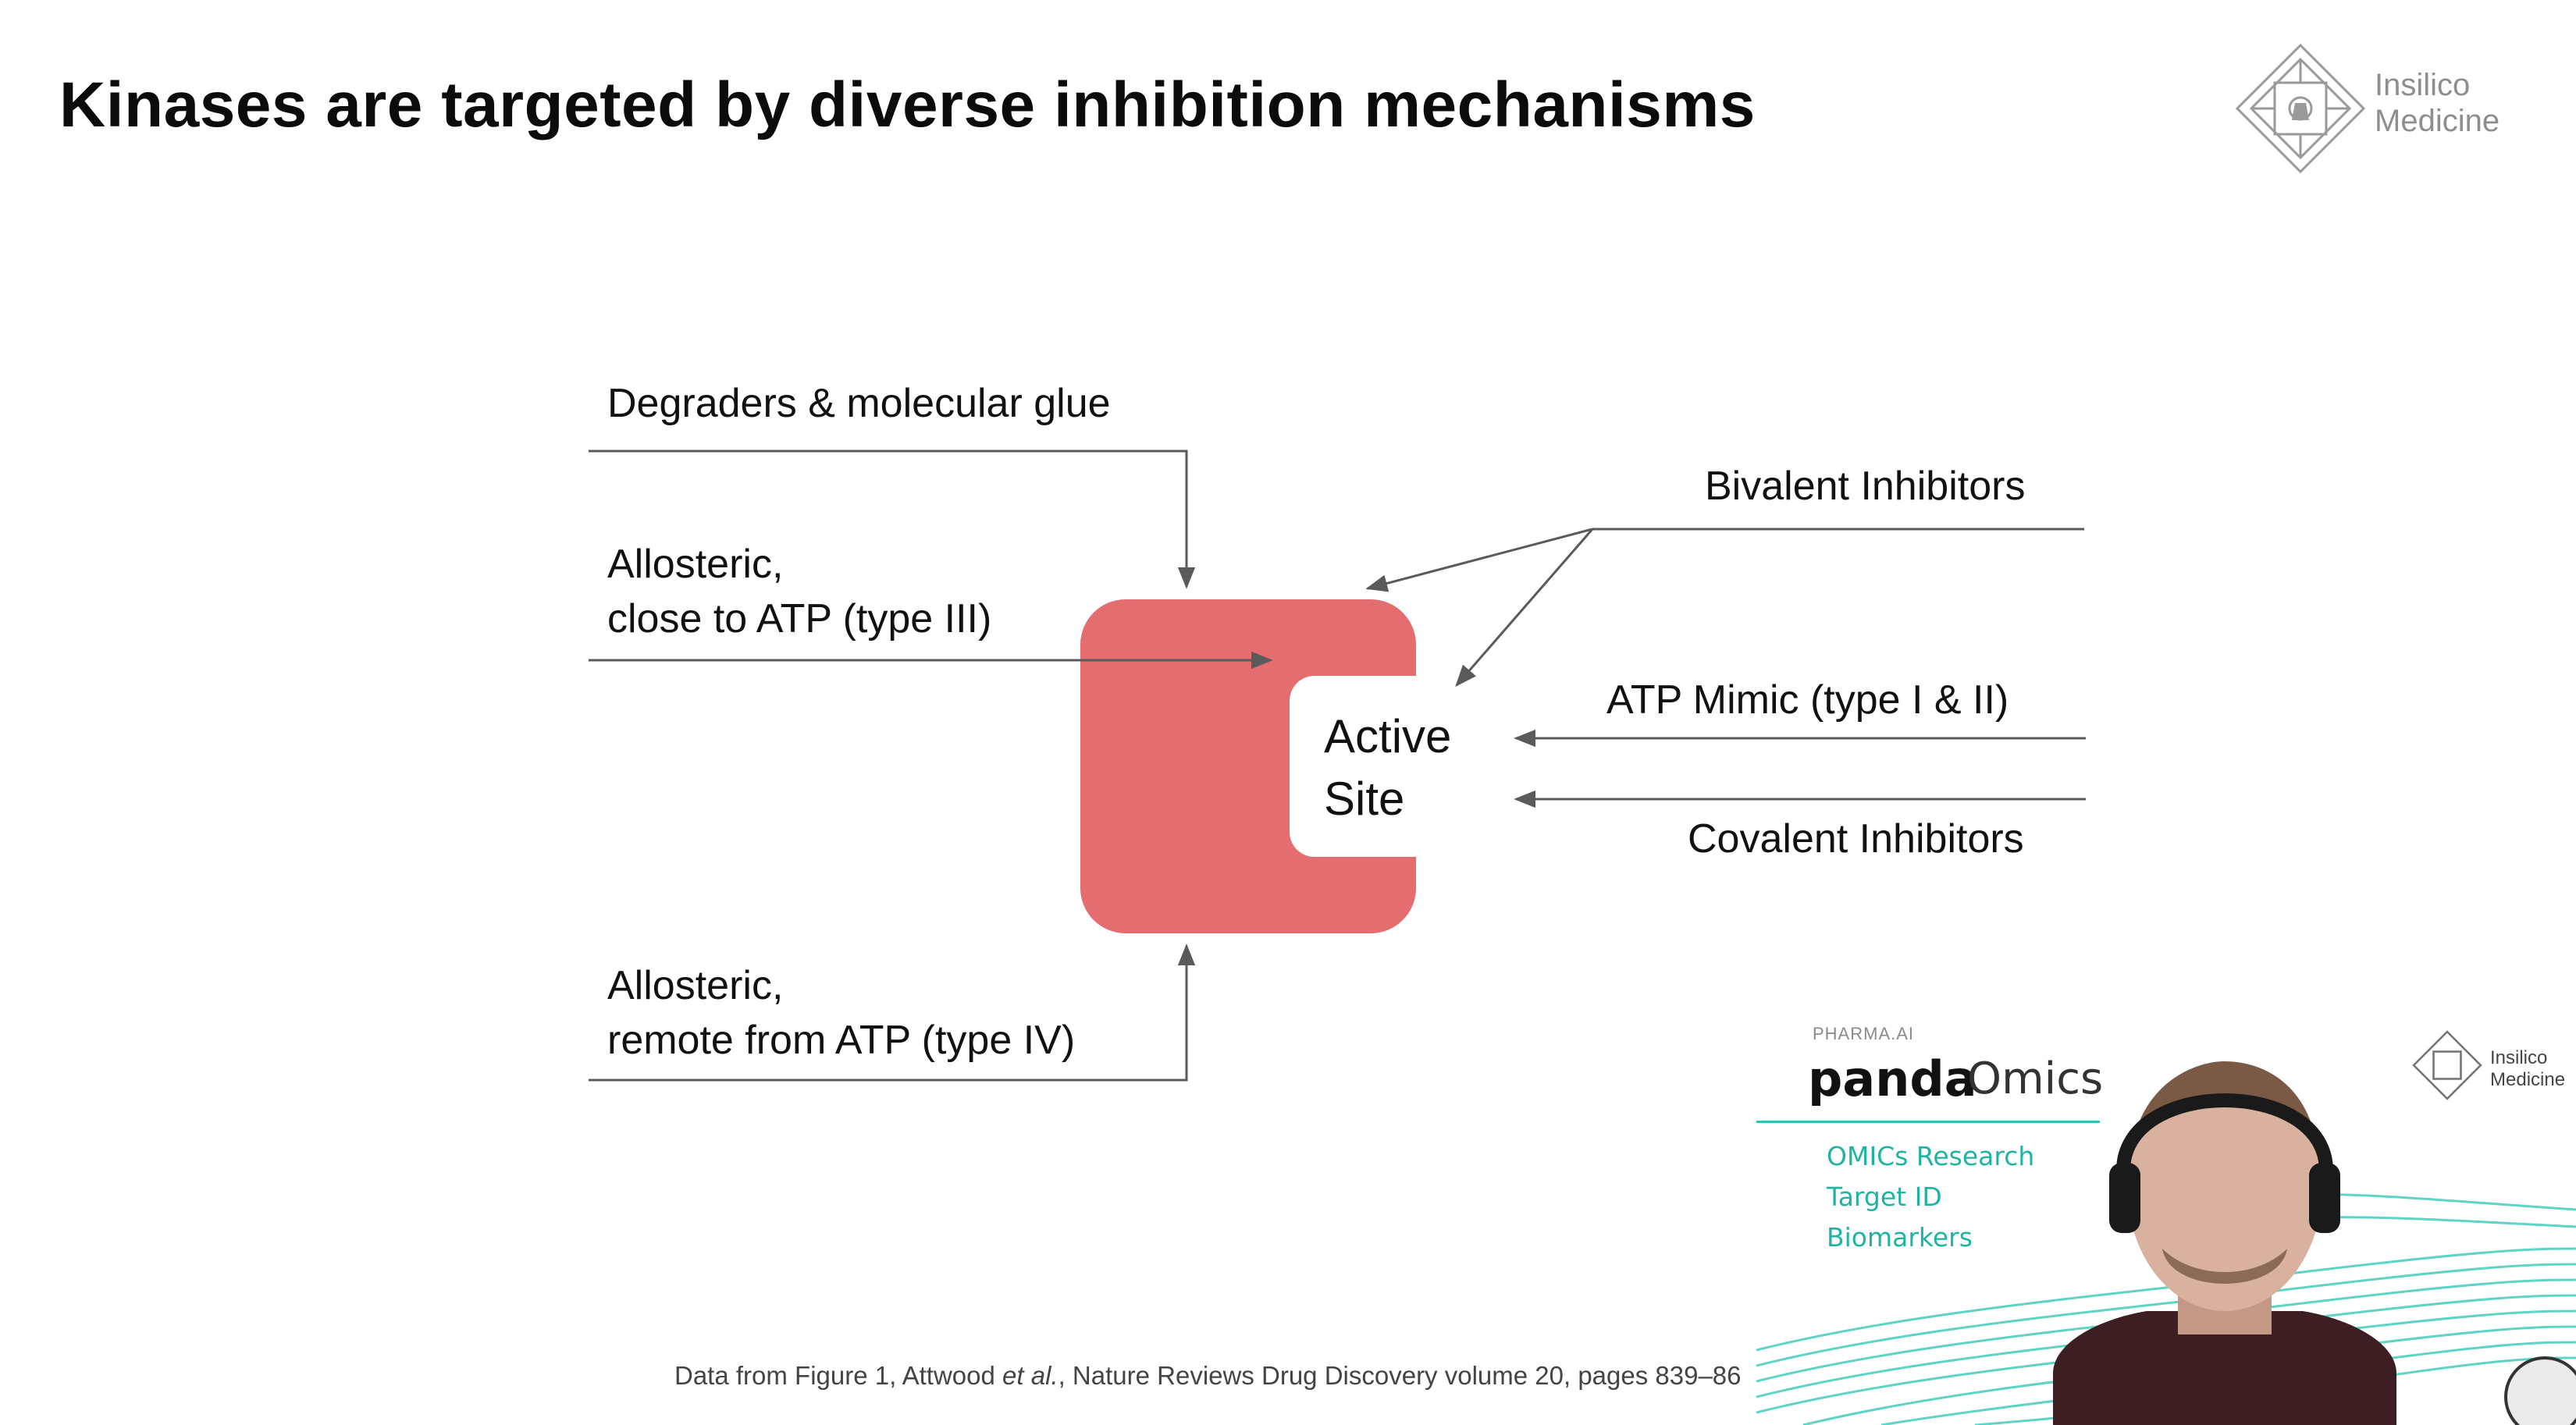  Describe the element at coordinates (695, 985) in the screenshot. I see `label-allosteric-remote-1: Allosteric,` at that location.